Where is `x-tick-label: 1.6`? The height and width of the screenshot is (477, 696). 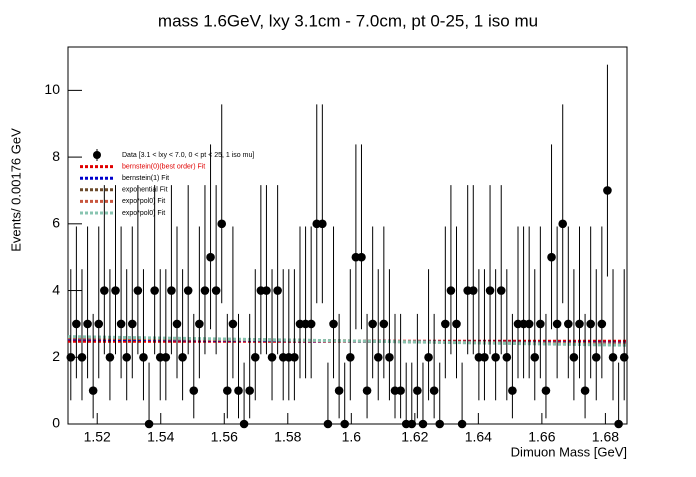 x-tick-label: 1.6 is located at coordinates (352, 437).